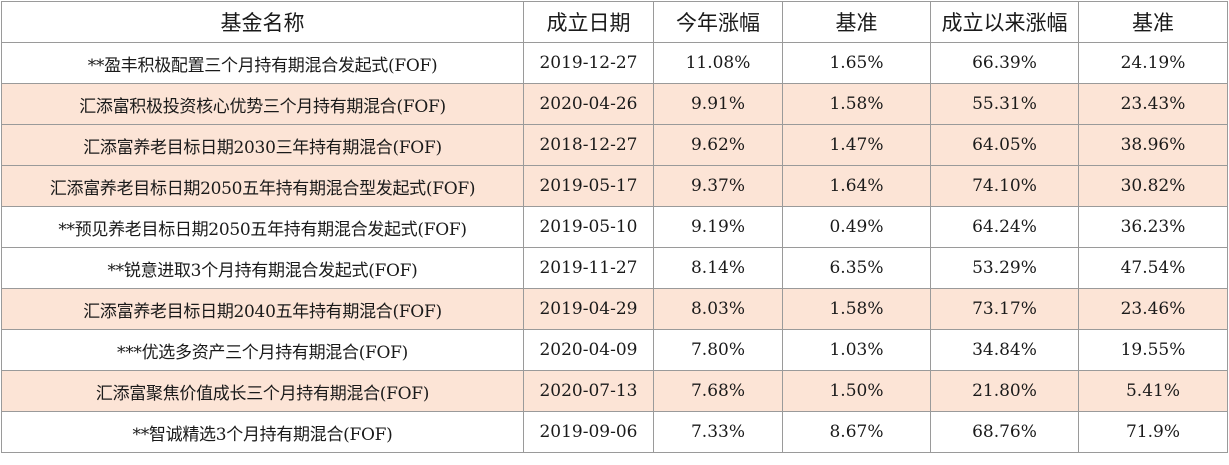  What do you see at coordinates (1153, 227) in the screenshot?
I see `benchmark-since-inception-cell: 36.23%` at bounding box center [1153, 227].